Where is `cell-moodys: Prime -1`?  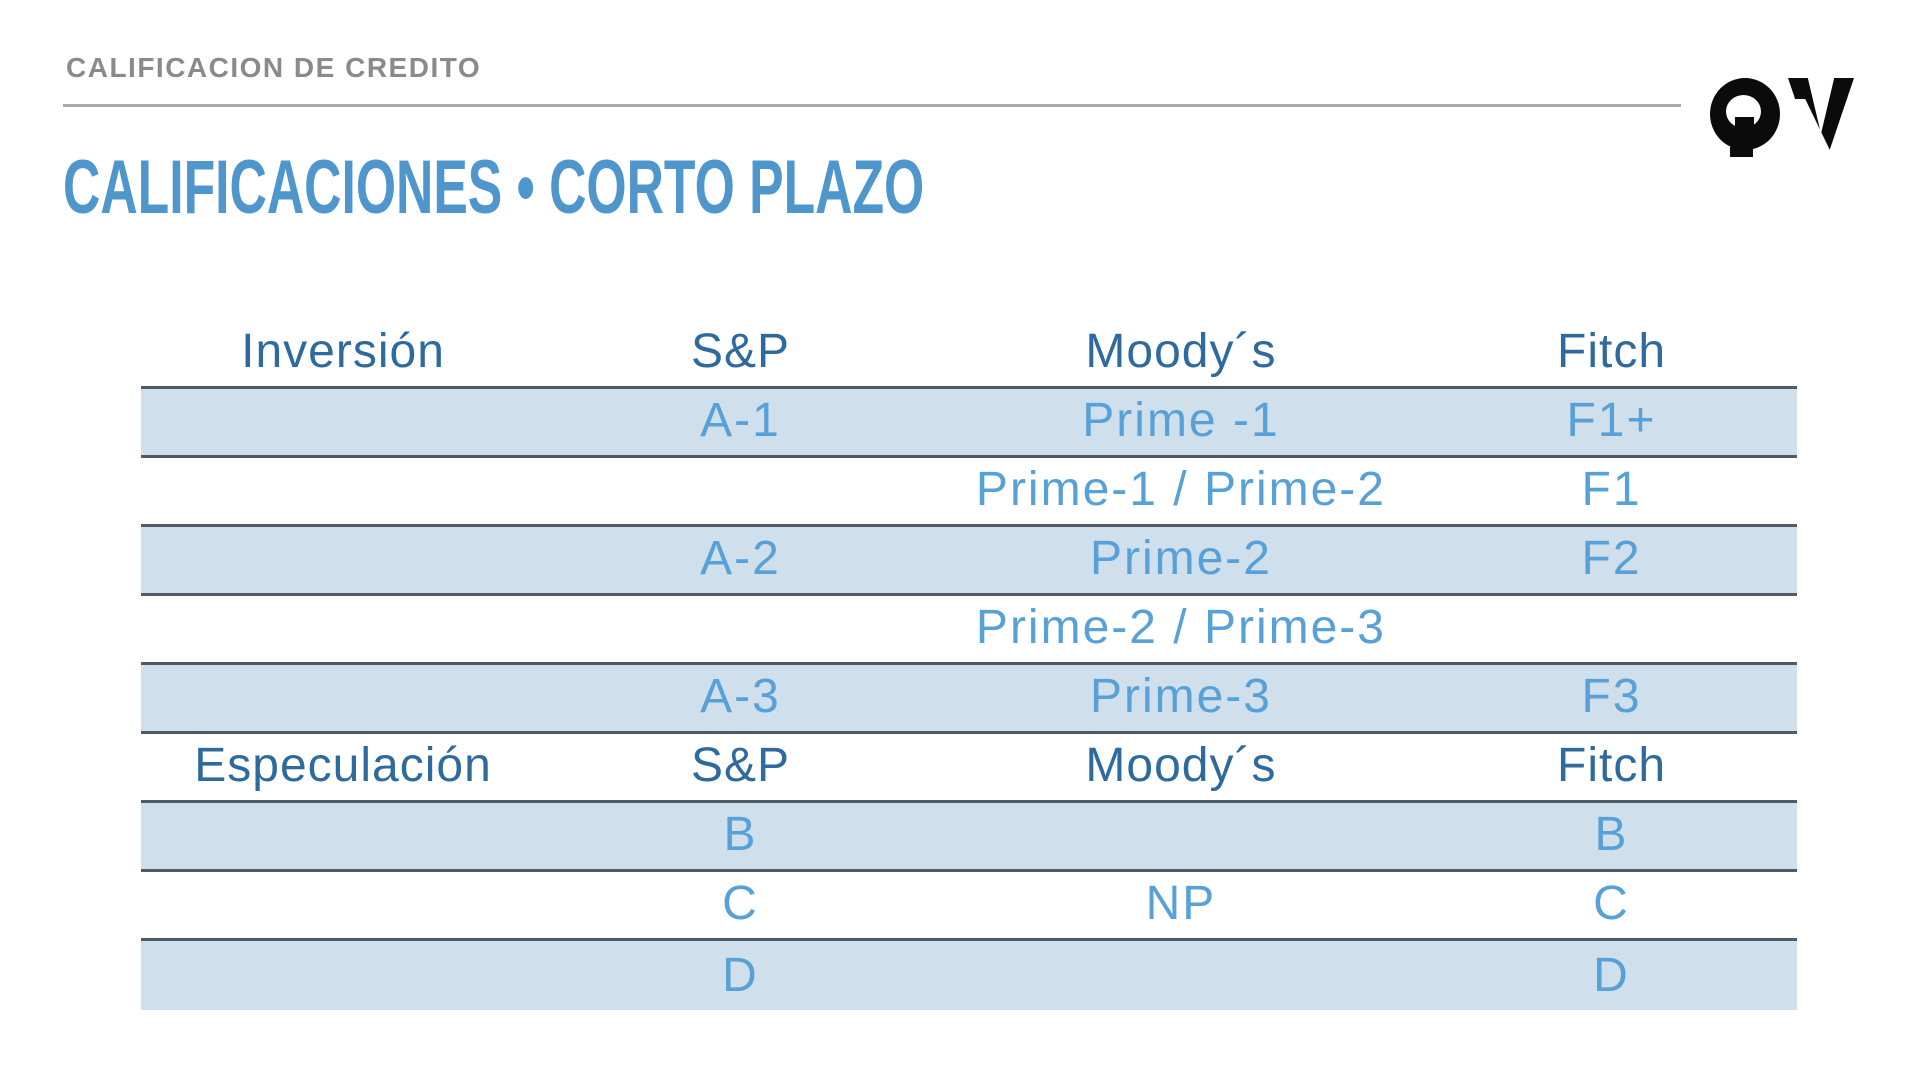 cell-moodys: Prime -1 is located at coordinates (1181, 420).